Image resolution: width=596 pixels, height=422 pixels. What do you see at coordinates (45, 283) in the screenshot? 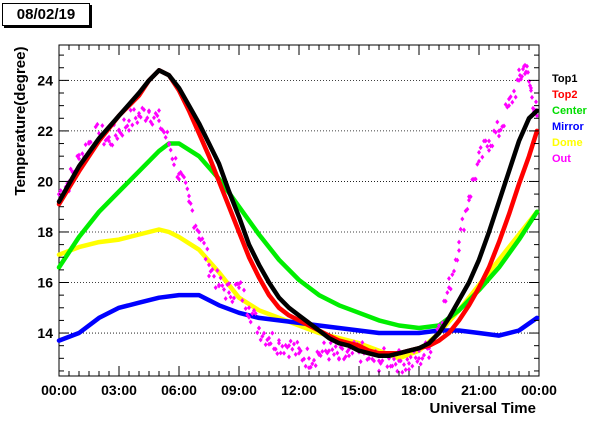
I see `y-tick-label: 16` at bounding box center [45, 283].